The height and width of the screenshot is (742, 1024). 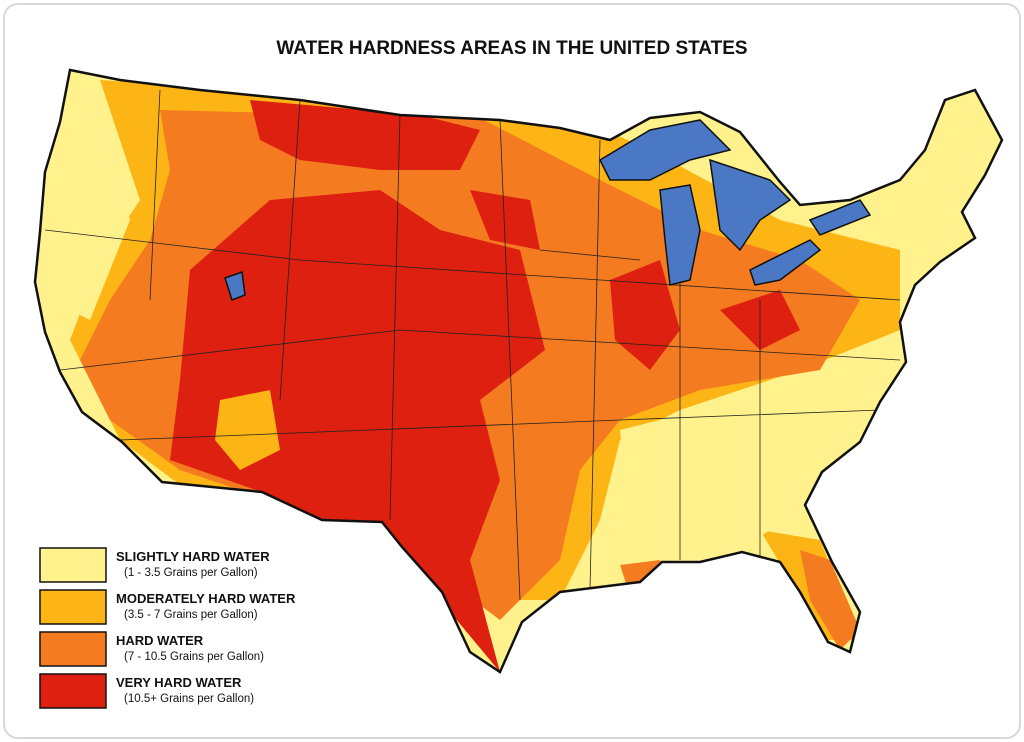 I want to click on legend-range: (10.5+ Grains per Gallon), so click(x=189, y=699).